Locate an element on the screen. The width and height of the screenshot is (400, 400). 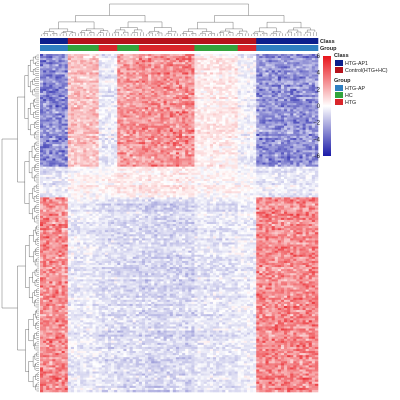
group-annotation-bar is located at coordinates (287, 48).